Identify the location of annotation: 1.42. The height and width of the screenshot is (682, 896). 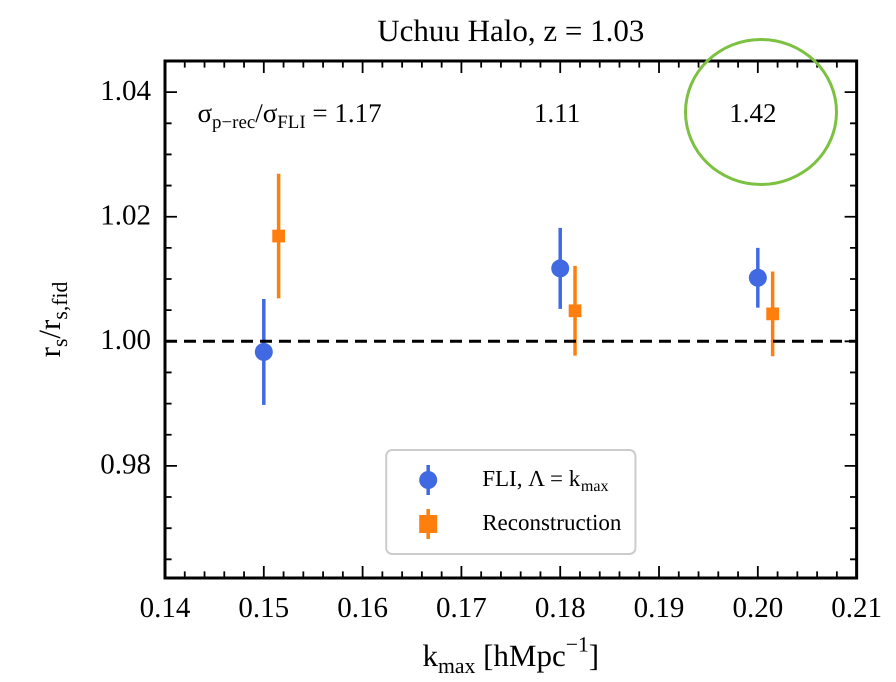
(753, 113).